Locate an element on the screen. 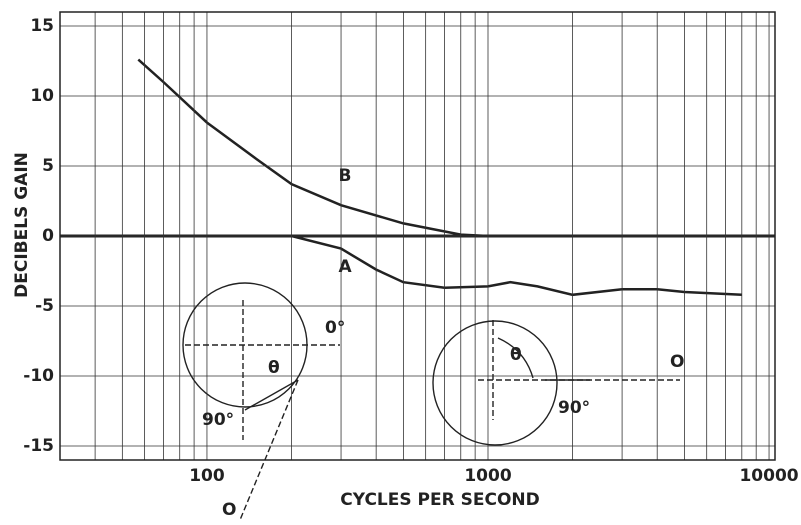  curve-label: B is located at coordinates (345, 176).